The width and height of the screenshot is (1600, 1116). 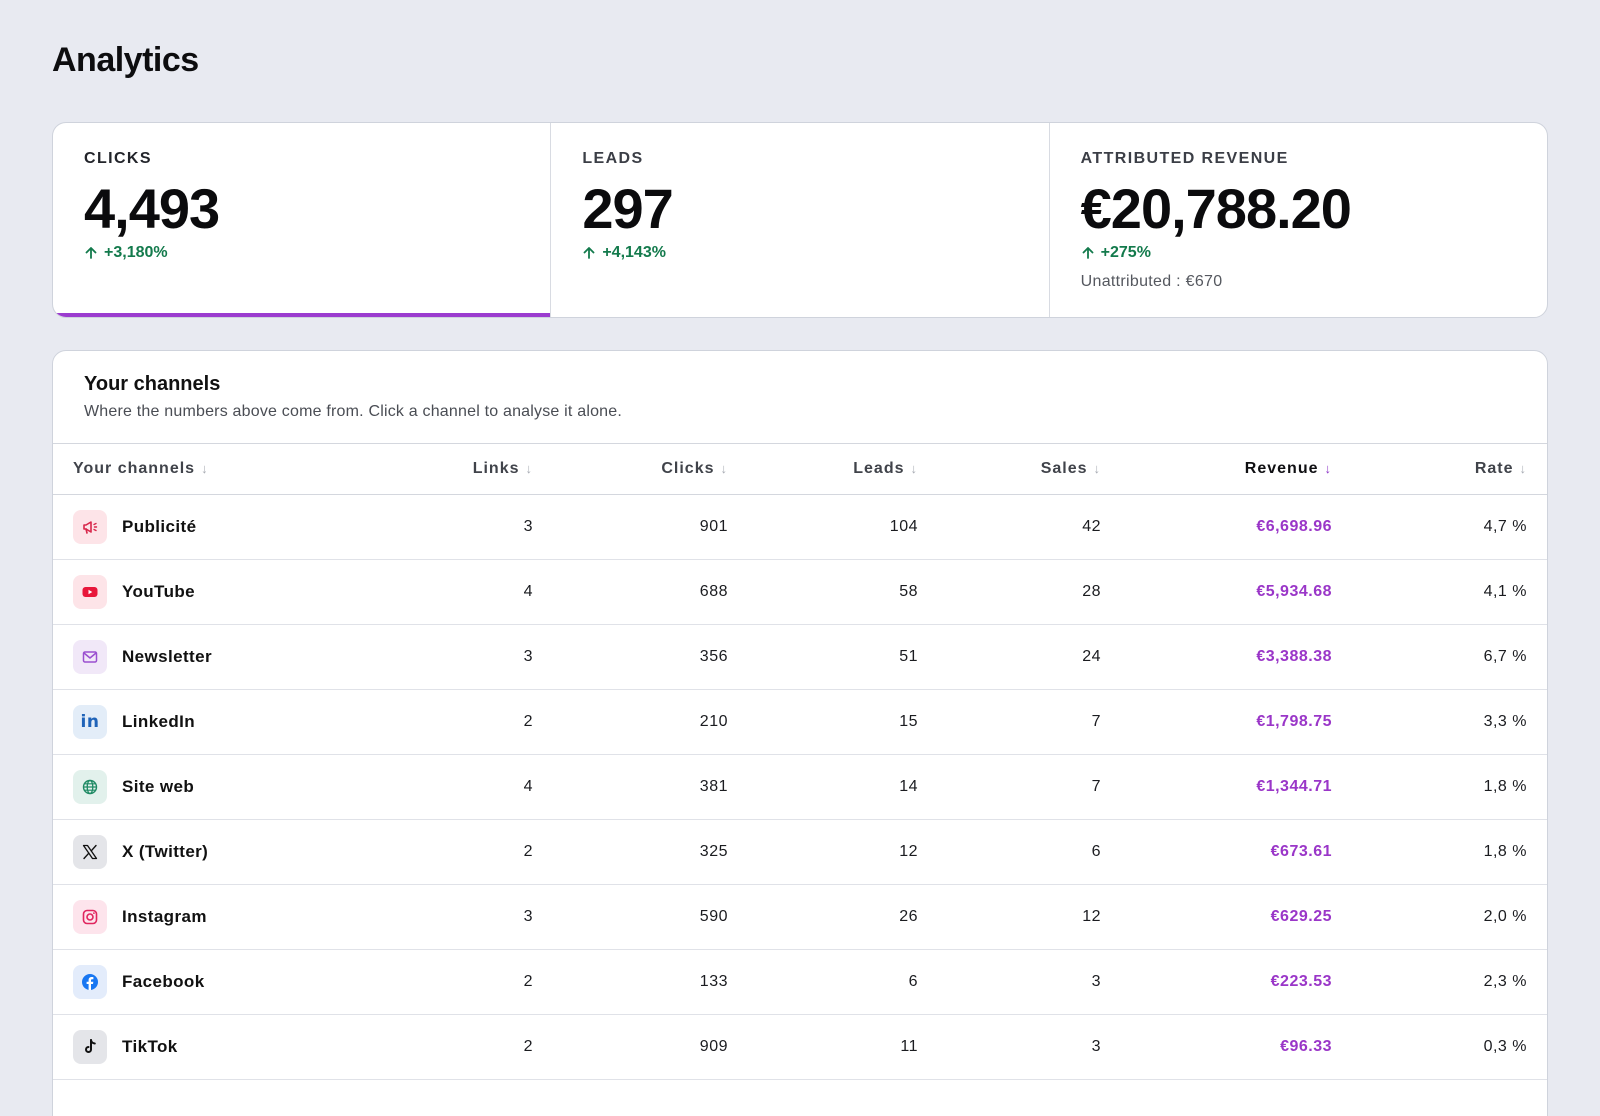 What do you see at coordinates (1216, 657) in the screenshot?
I see `revenue-cell: €3,388.38` at bounding box center [1216, 657].